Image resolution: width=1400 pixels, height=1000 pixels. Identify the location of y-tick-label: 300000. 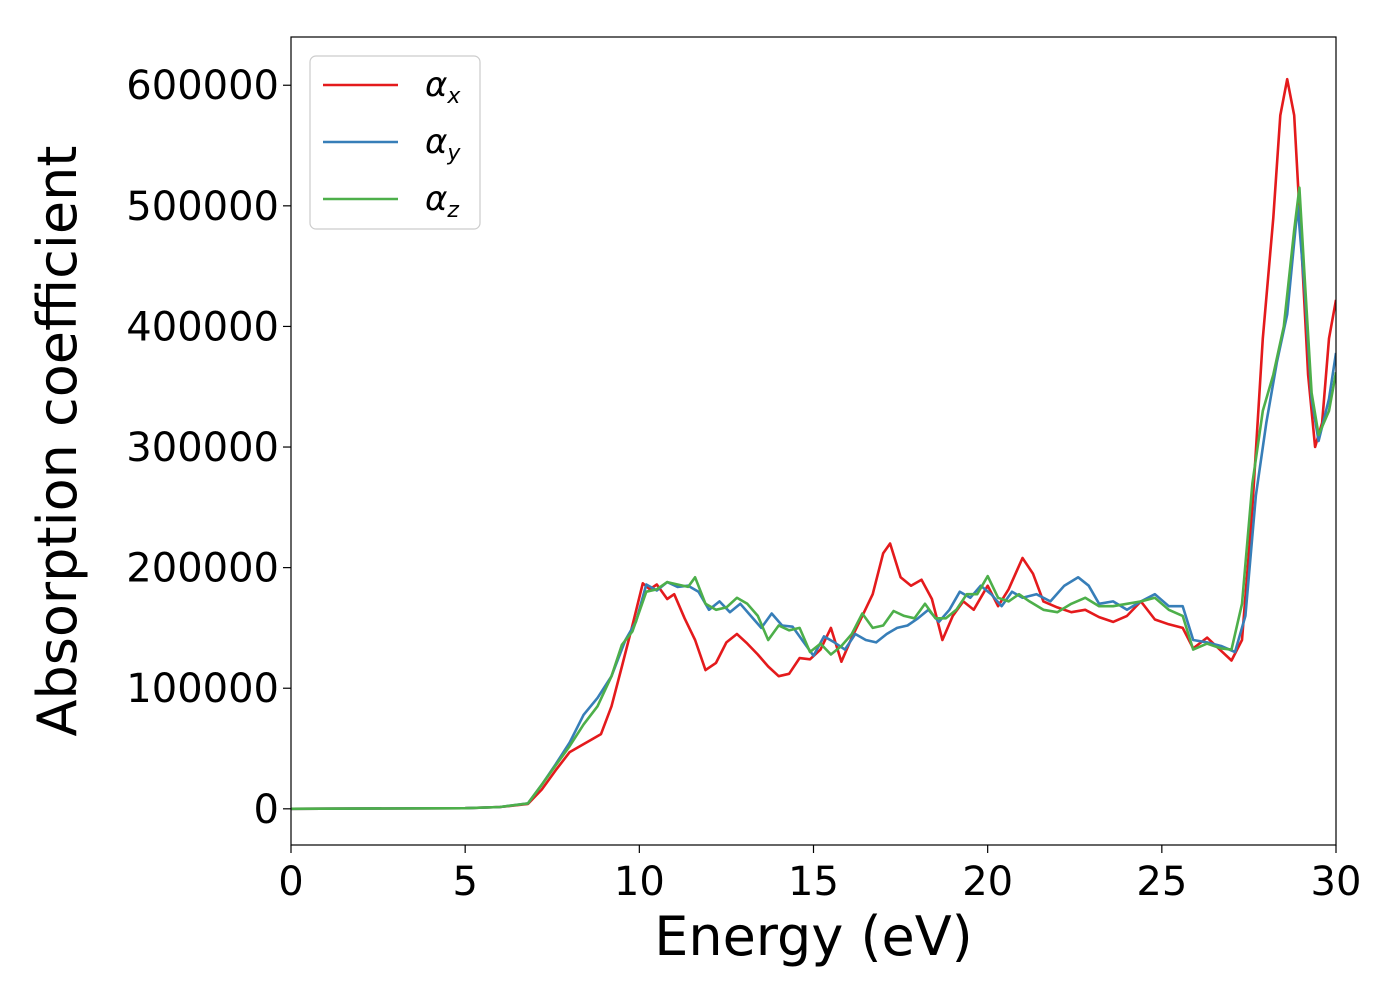
(202, 448).